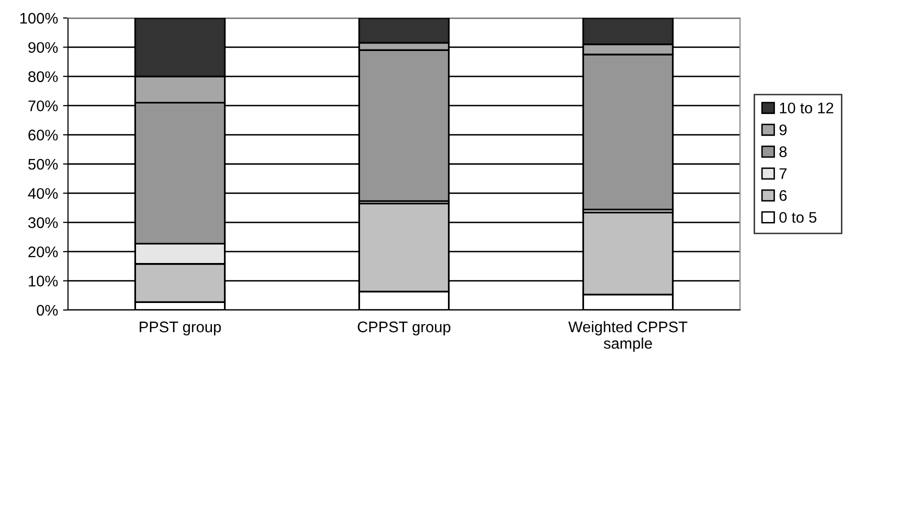 This screenshot has height=519, width=912. I want to click on legend-label: 0 to 5, so click(797, 217).